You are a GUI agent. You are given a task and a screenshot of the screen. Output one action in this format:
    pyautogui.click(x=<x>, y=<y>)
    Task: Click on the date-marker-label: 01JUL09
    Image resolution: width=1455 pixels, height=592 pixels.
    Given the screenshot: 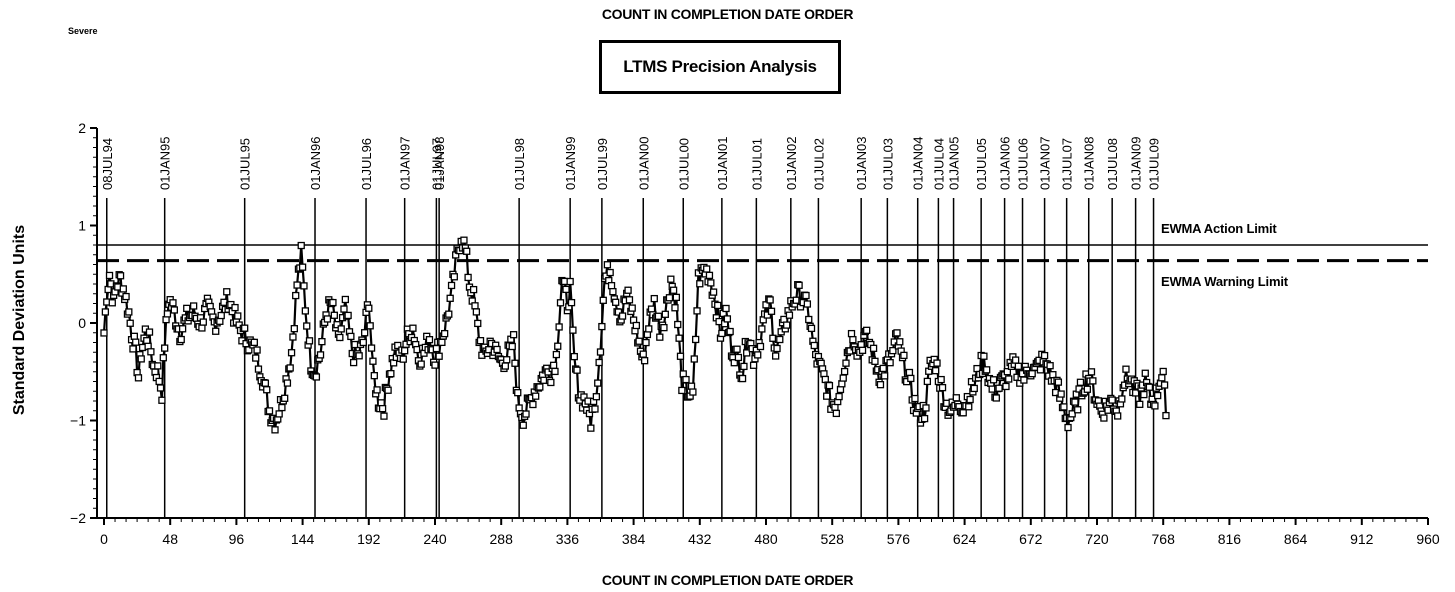 What is the action you would take?
    pyautogui.click(x=1154, y=164)
    